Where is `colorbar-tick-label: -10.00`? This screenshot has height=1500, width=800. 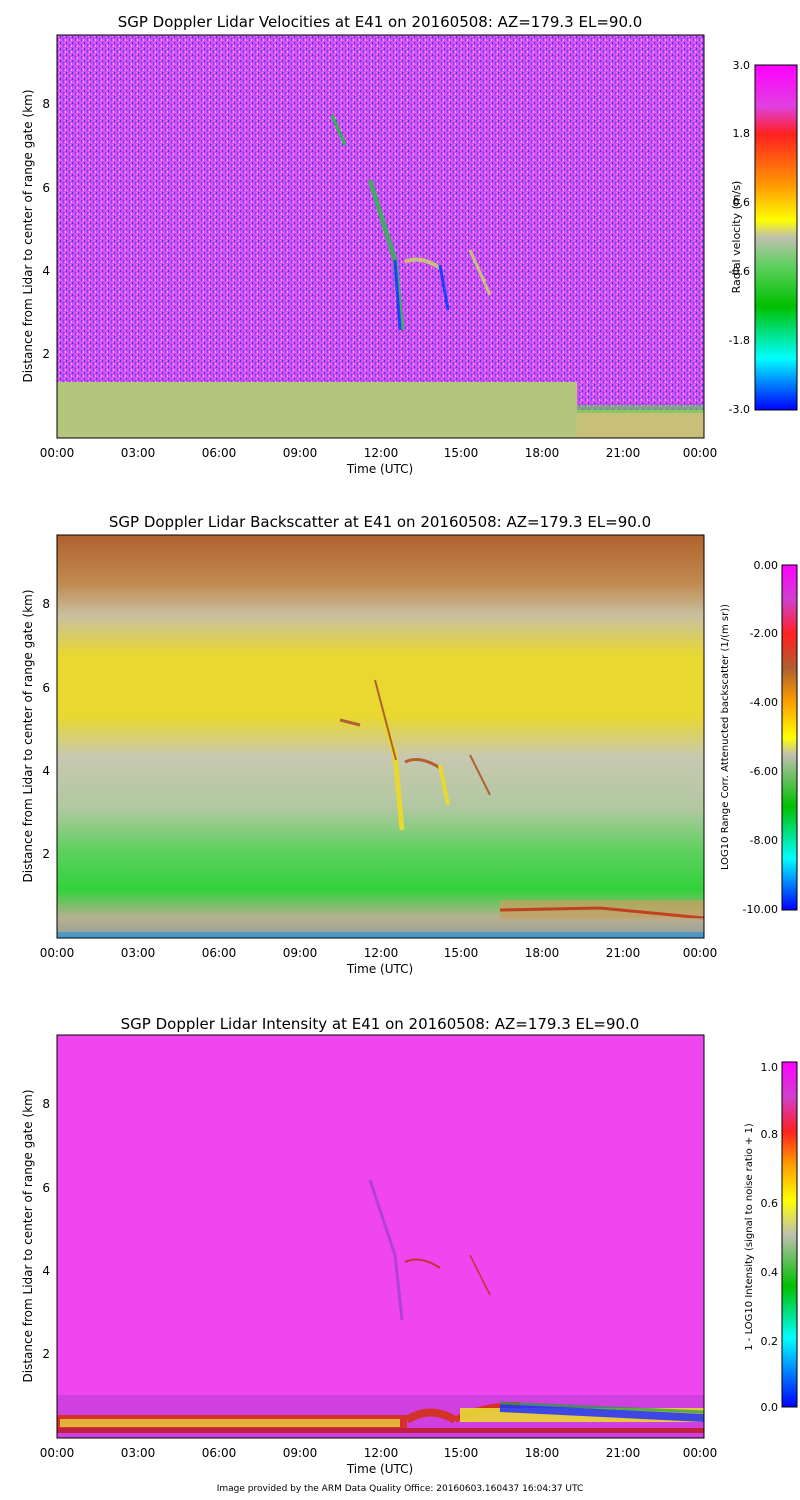
colorbar-tick-label: -10.00 is located at coordinates (760, 909).